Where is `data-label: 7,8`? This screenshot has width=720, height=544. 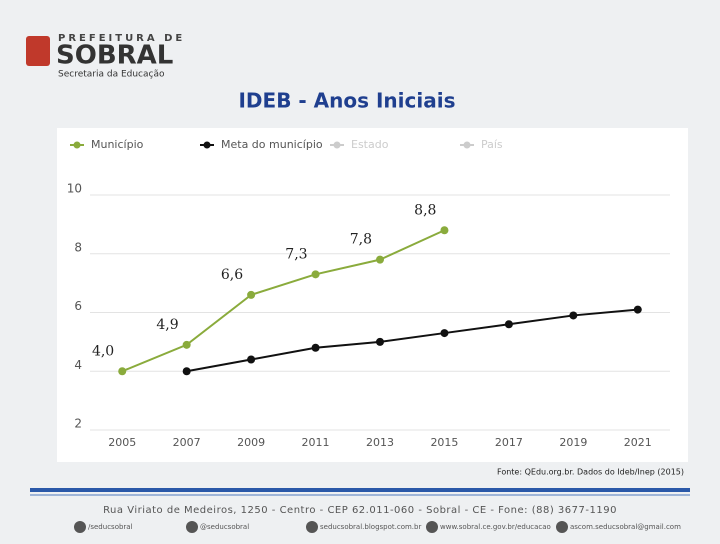
data-label: 7,8 is located at coordinates (361, 240).